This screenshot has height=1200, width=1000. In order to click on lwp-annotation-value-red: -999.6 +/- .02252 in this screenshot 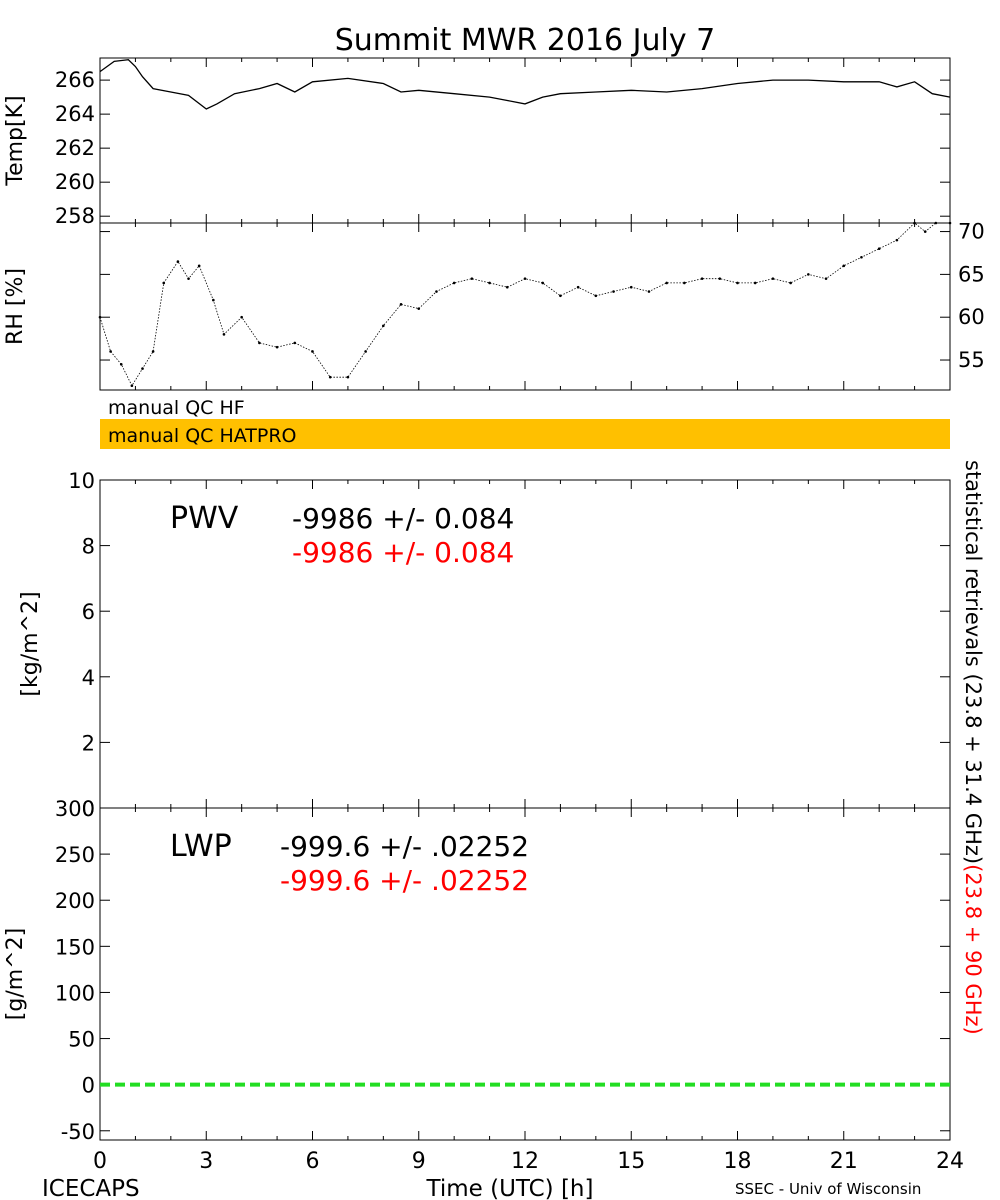, I will do `click(404, 880)`.